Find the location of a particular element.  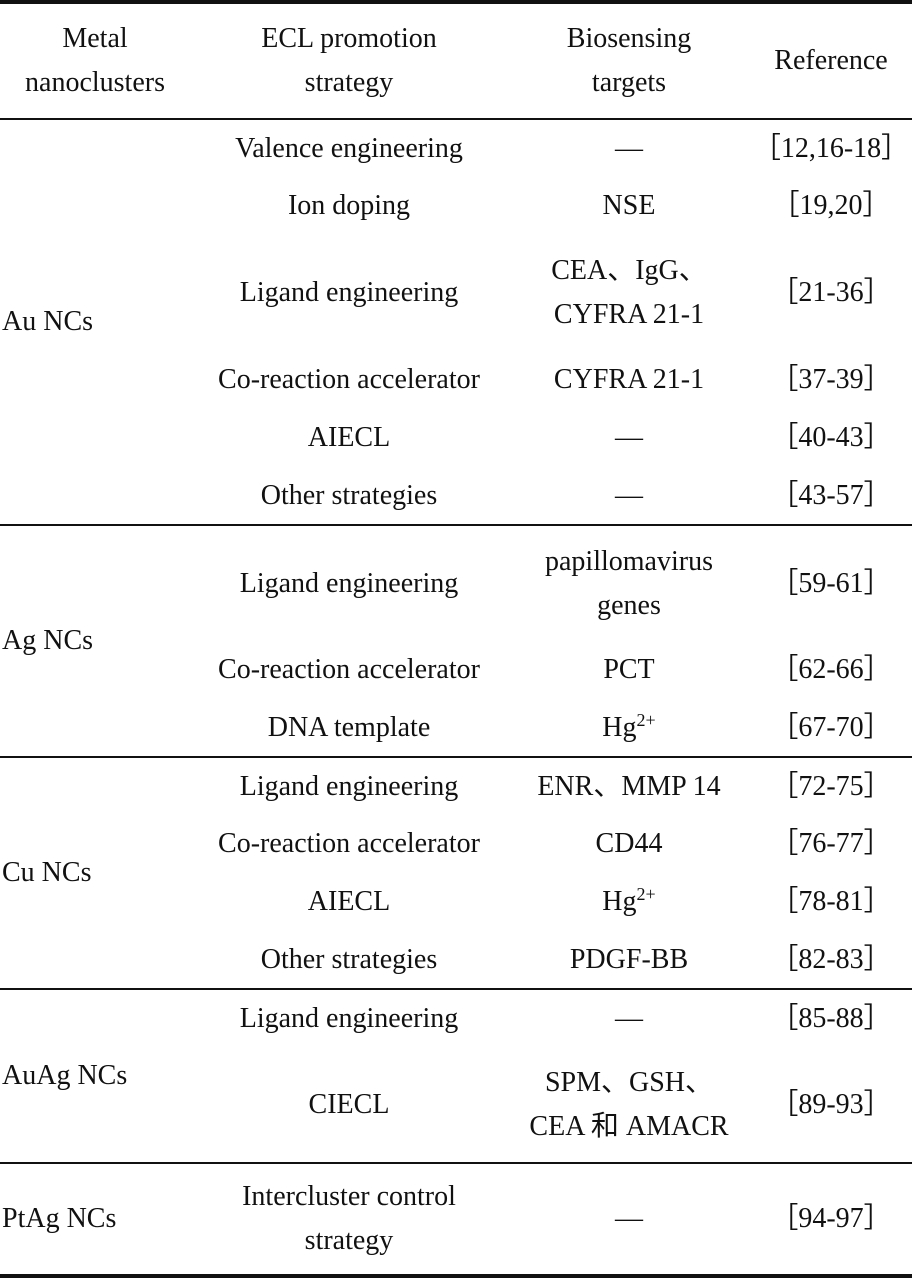

metal-auag: AuAg NCs is located at coordinates (65, 1075).